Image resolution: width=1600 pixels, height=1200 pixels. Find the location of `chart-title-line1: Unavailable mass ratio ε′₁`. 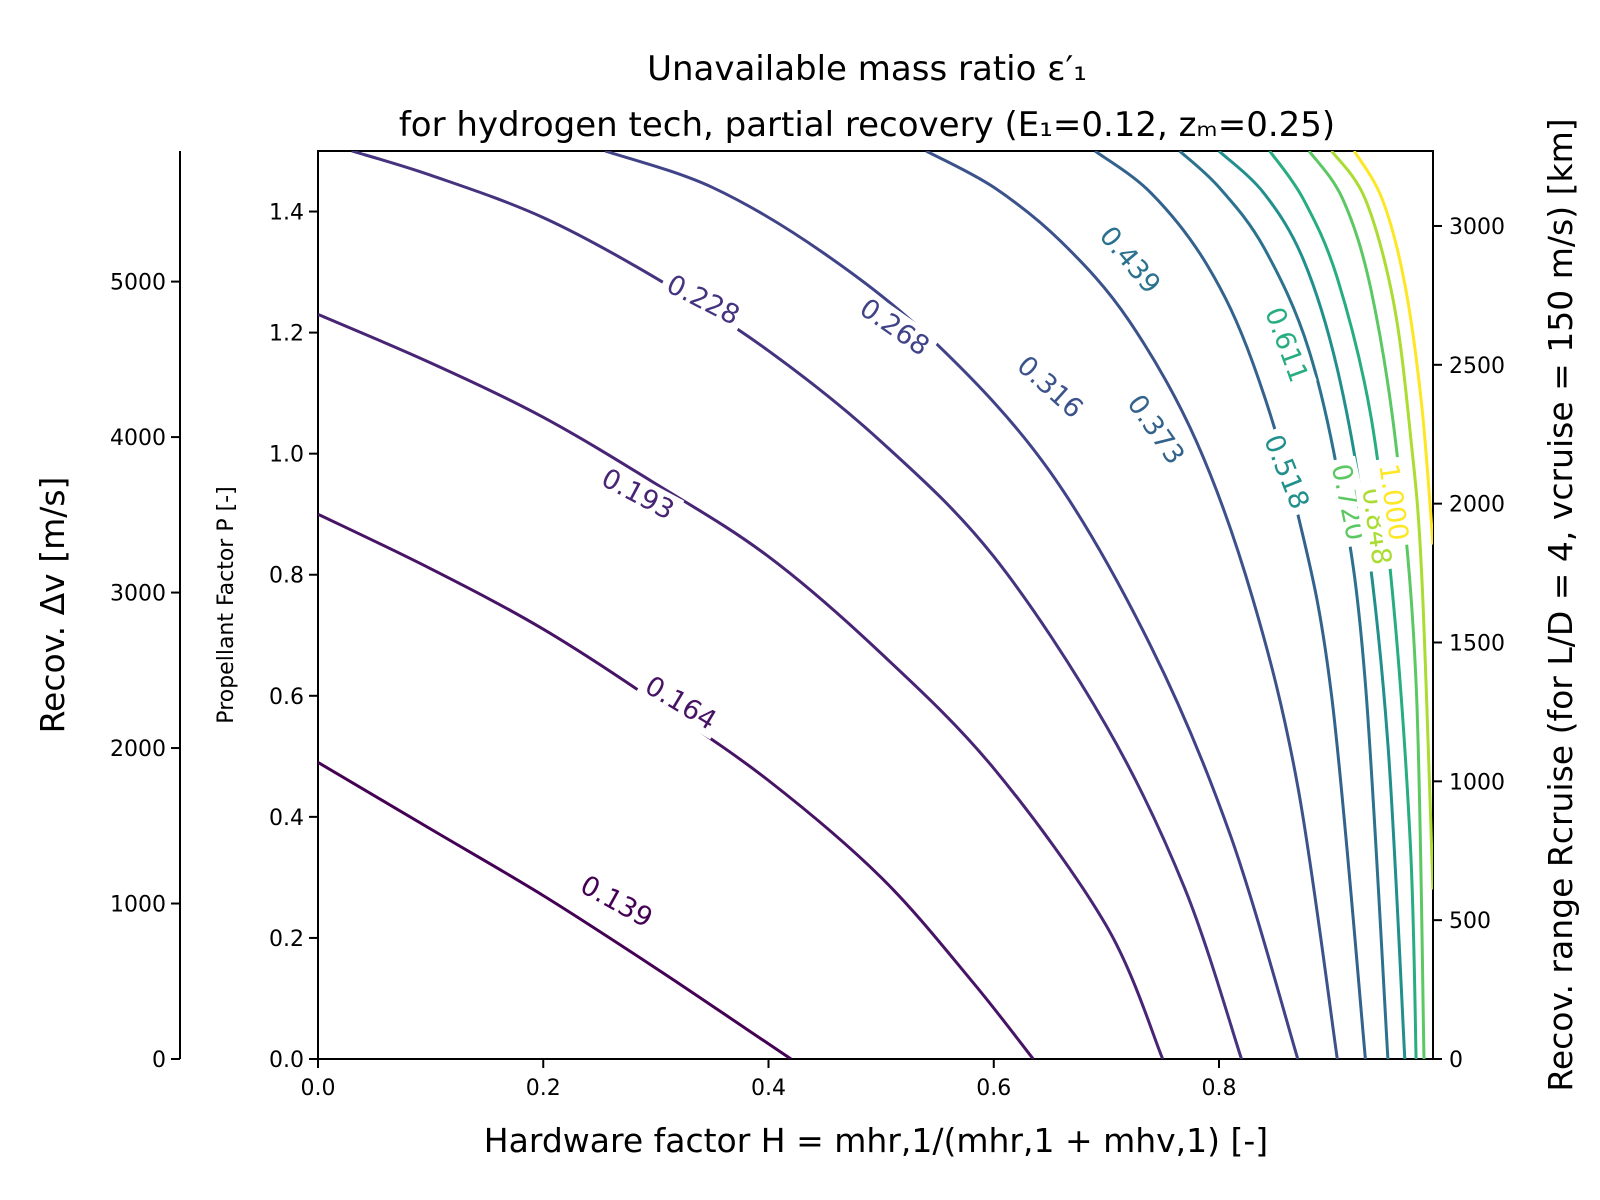

chart-title-line1: Unavailable mass ratio ε′₁ is located at coordinates (867, 69).